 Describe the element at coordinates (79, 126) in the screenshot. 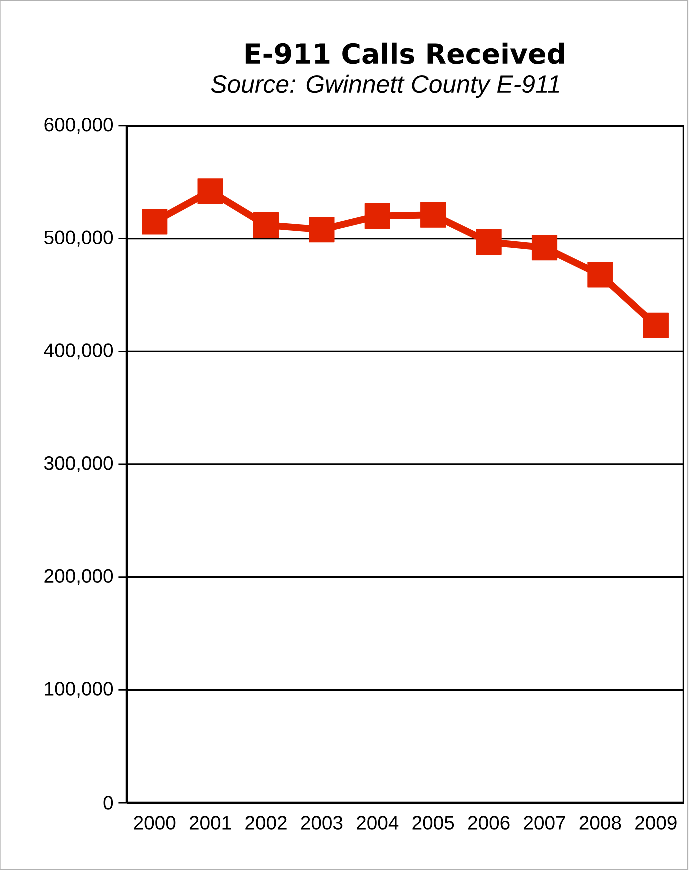

I see `y-tick-label: 600,000` at that location.